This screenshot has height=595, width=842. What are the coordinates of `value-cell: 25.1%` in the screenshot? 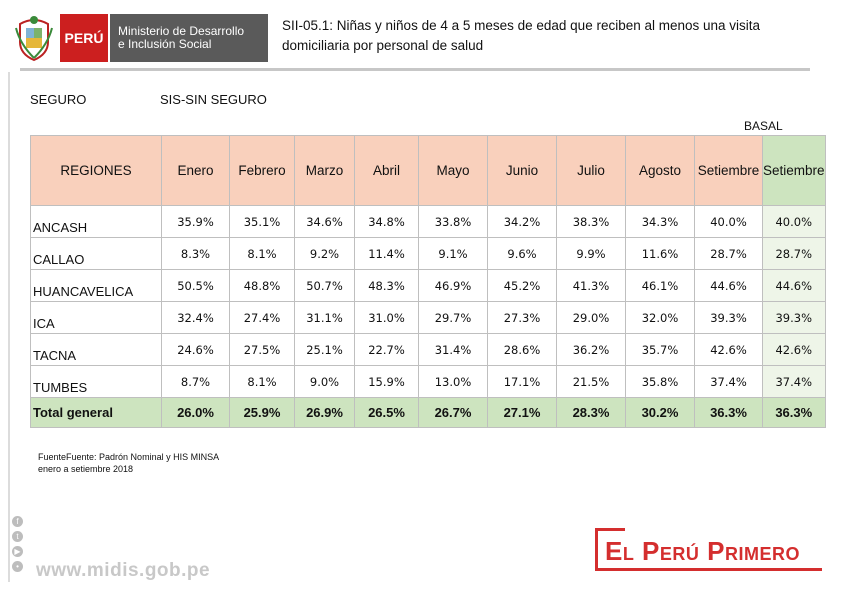 It's located at (324, 349).